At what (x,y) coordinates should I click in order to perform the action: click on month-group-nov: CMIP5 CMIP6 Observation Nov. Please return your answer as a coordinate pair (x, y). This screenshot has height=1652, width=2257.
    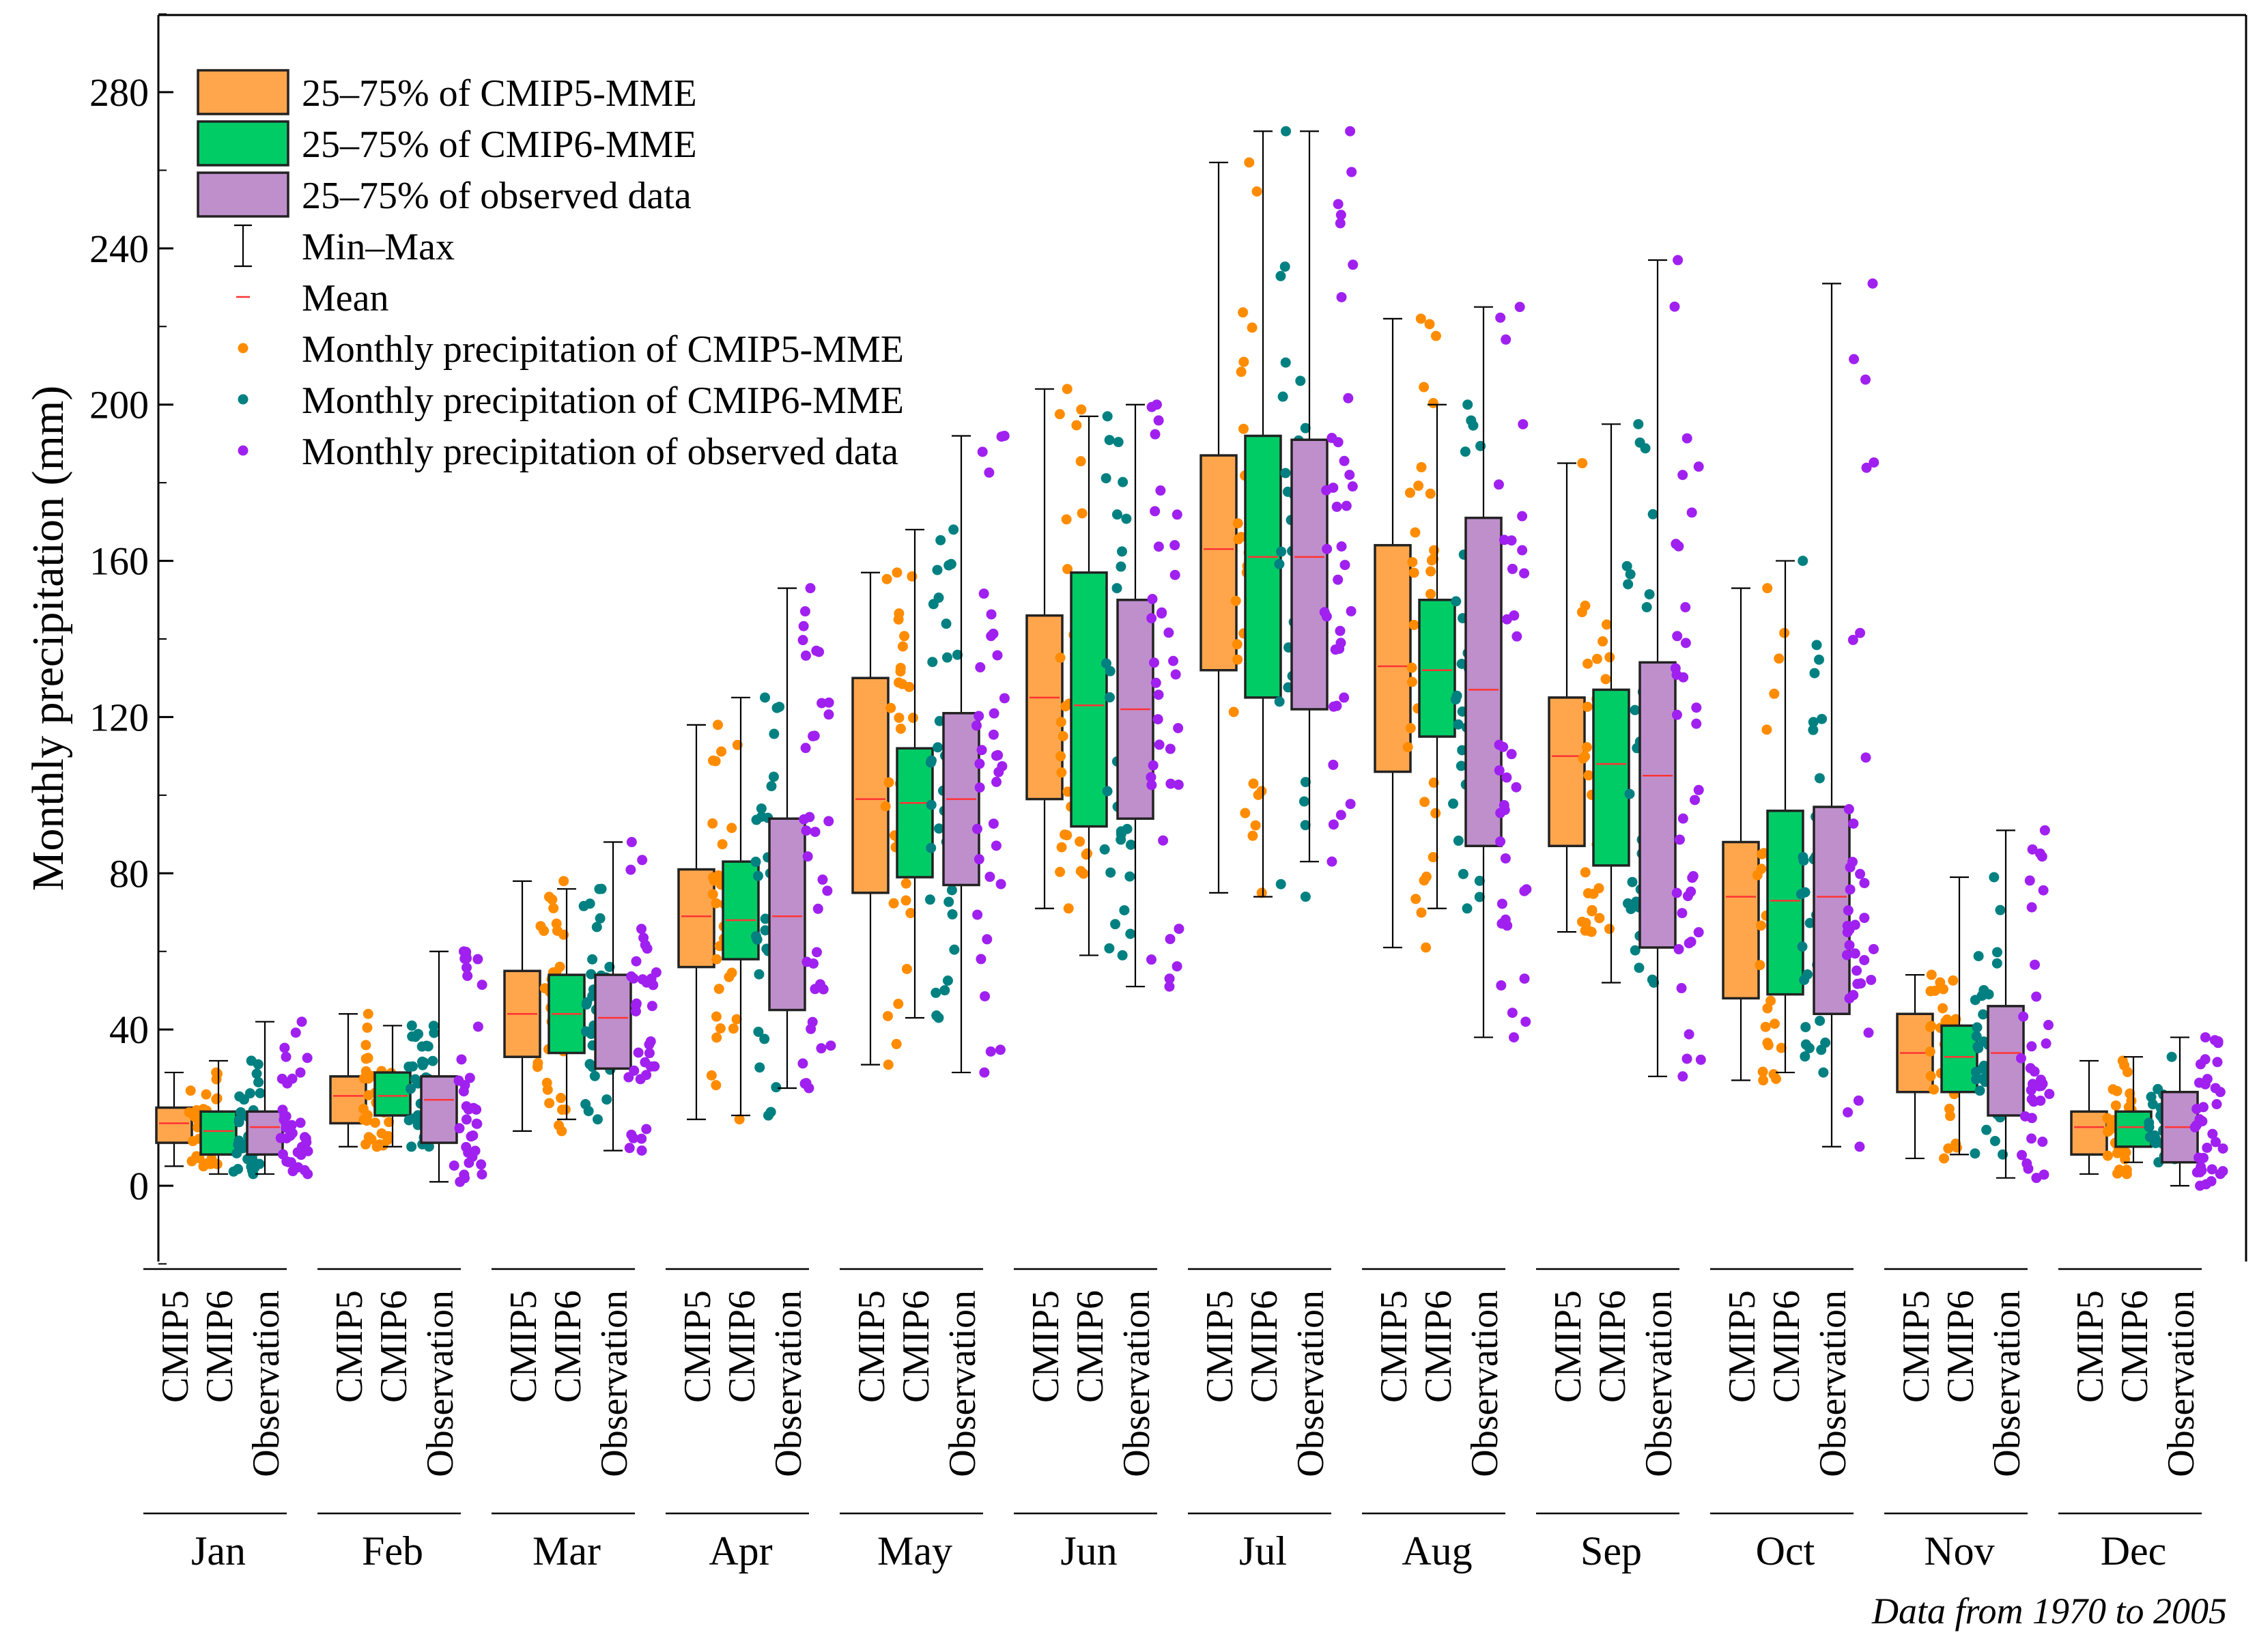
    Looking at the image, I should click on (1969, 1199).